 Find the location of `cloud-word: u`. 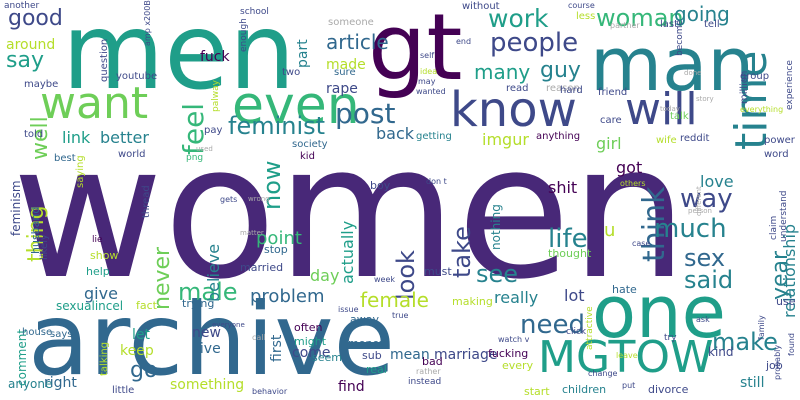

cloud-word: u is located at coordinates (610, 230).